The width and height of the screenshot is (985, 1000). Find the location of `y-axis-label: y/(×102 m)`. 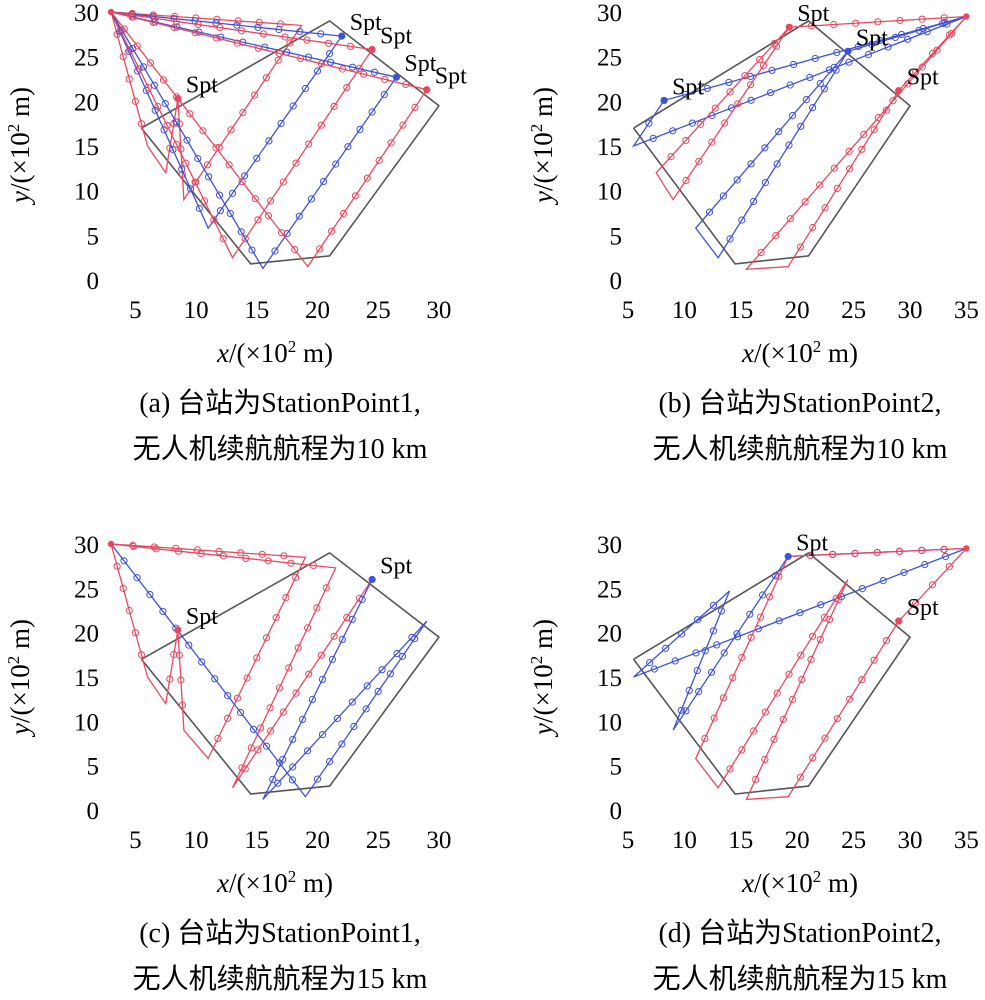

y-axis-label: y/(×102 m) is located at coordinates (542, 146).